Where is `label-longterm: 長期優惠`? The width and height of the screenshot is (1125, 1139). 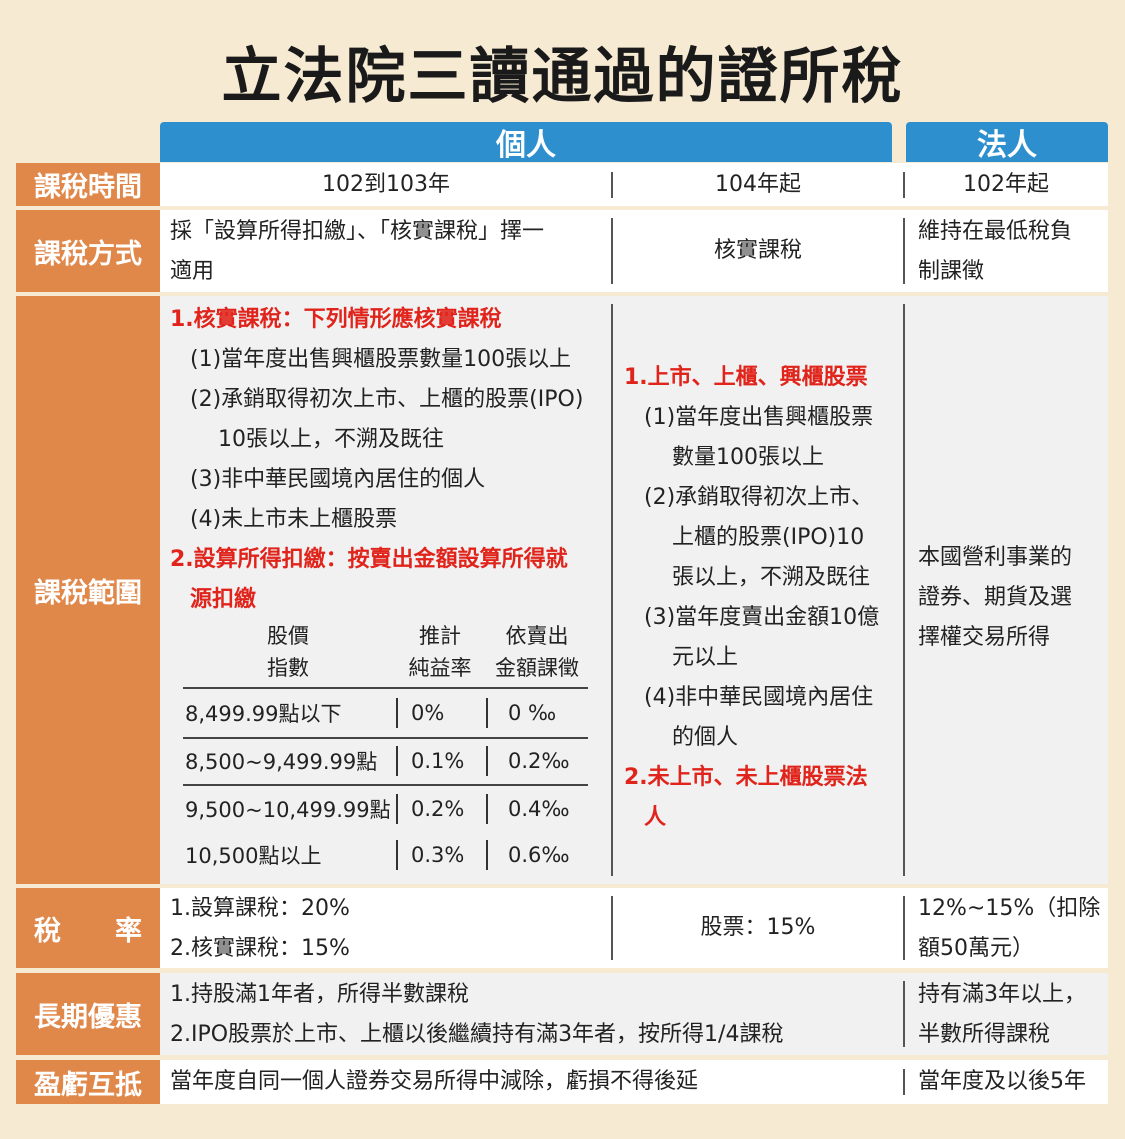 label-longterm: 長期優惠 is located at coordinates (88, 1014).